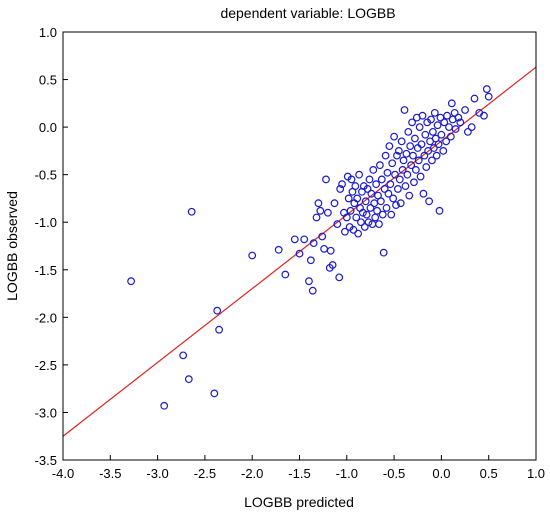 This screenshot has width=550, height=519. I want to click on y-tick-label: 0.5, so click(48, 80).